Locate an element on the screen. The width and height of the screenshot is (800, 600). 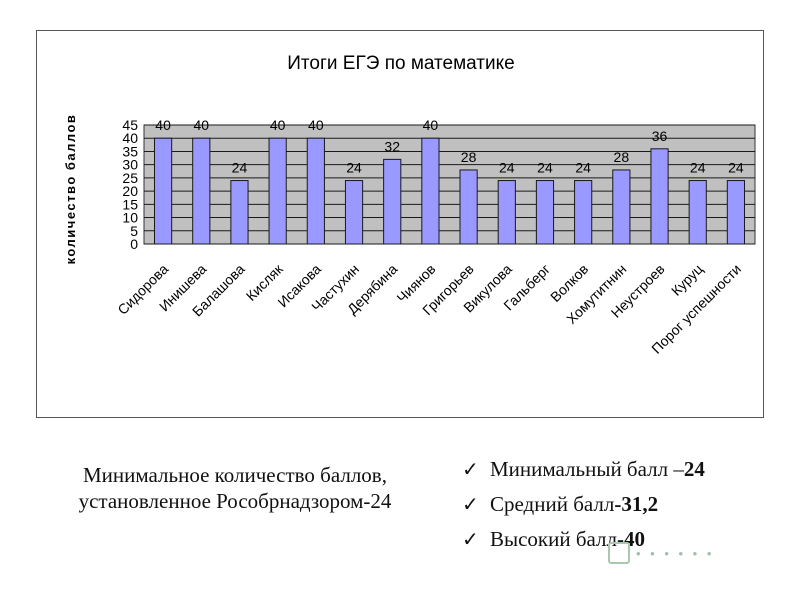
y-tick-label: 20 is located at coordinates (130, 191).